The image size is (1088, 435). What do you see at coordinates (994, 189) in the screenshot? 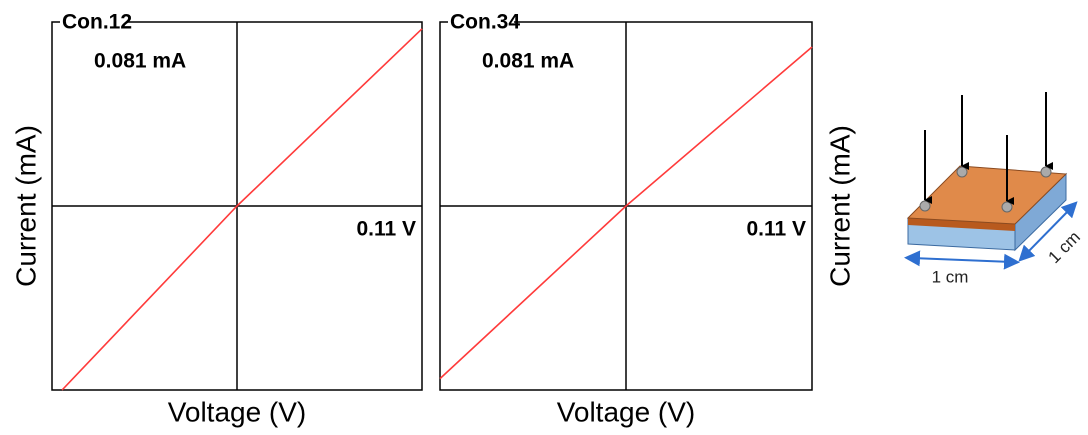
I see `sample-diagram: 1 cm 1 cm` at bounding box center [994, 189].